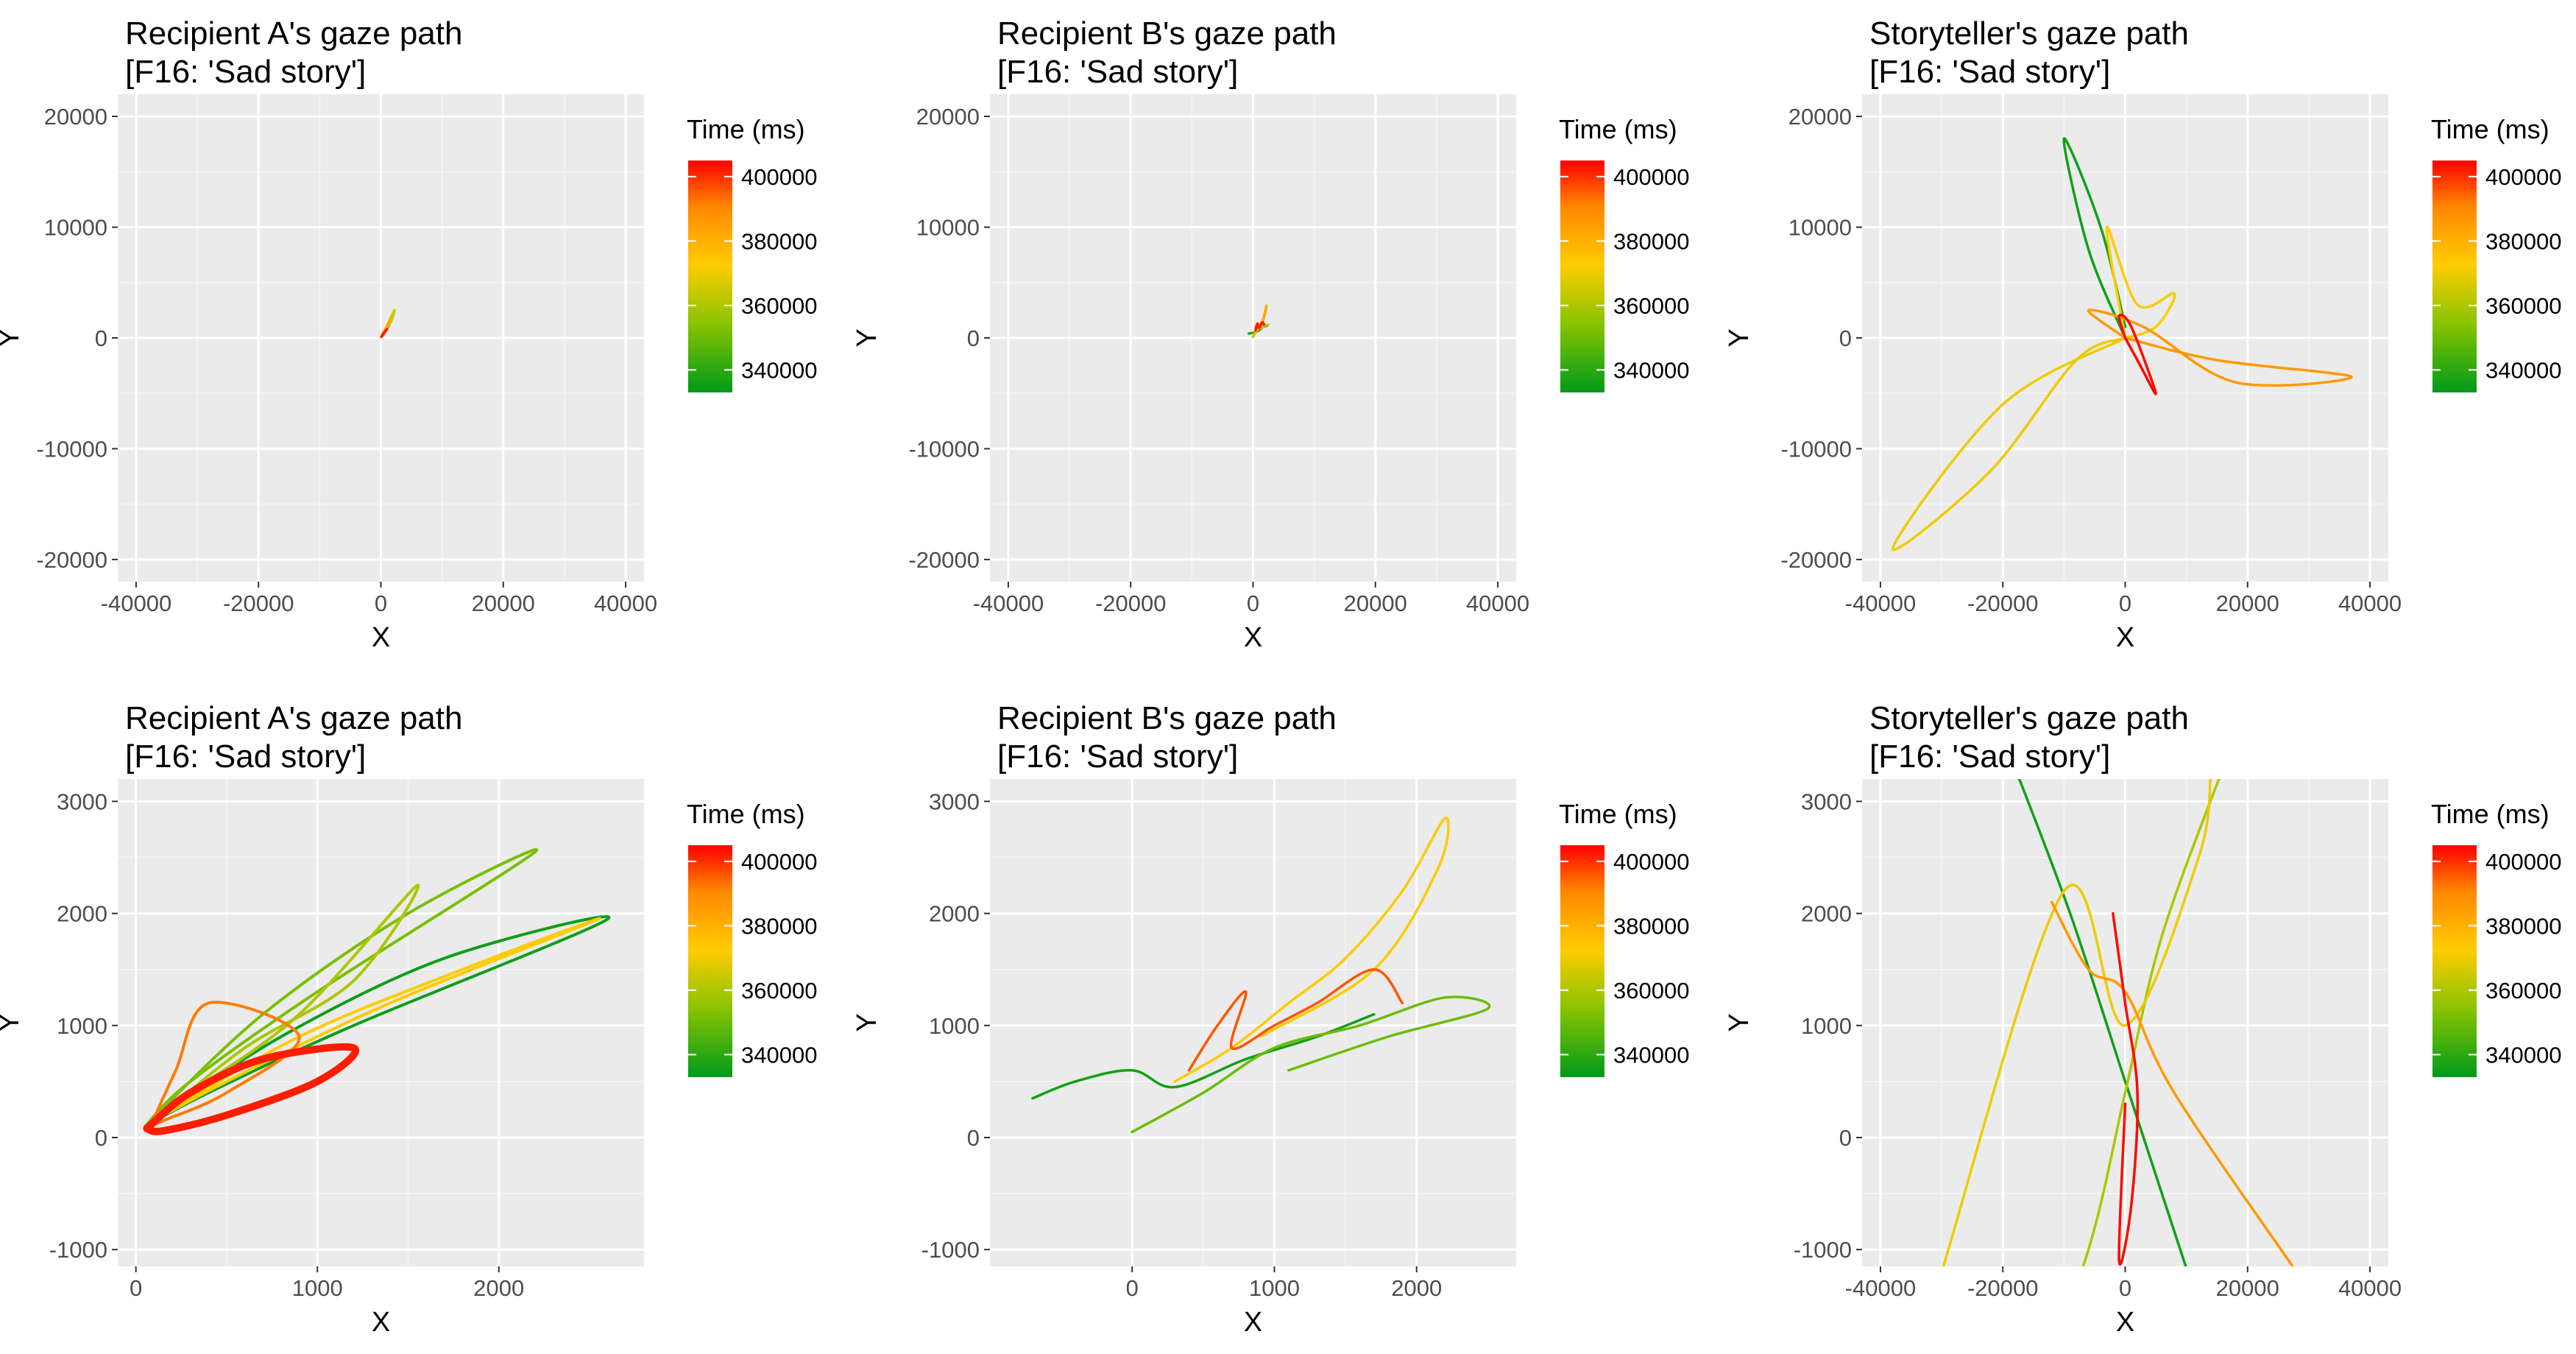  I want to click on y-tick-label: 3000, so click(1827, 801).